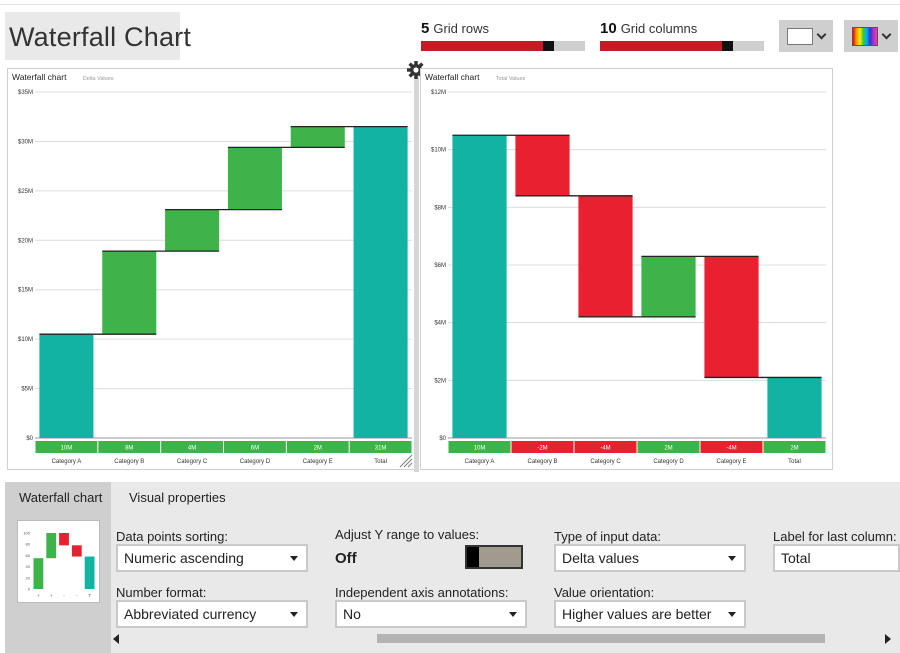 This screenshot has width=900, height=653. Describe the element at coordinates (727, 46) in the screenshot. I see `grid-columns-slider-thumb` at that location.